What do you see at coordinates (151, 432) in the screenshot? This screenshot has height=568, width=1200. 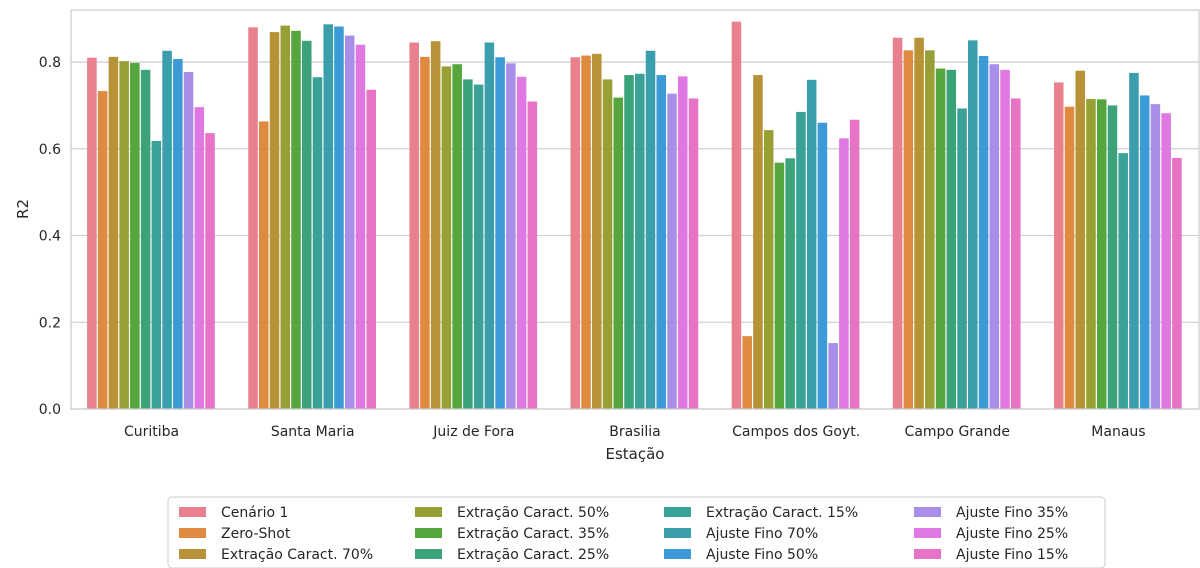 I see `x-tick-label: Curitiba` at bounding box center [151, 432].